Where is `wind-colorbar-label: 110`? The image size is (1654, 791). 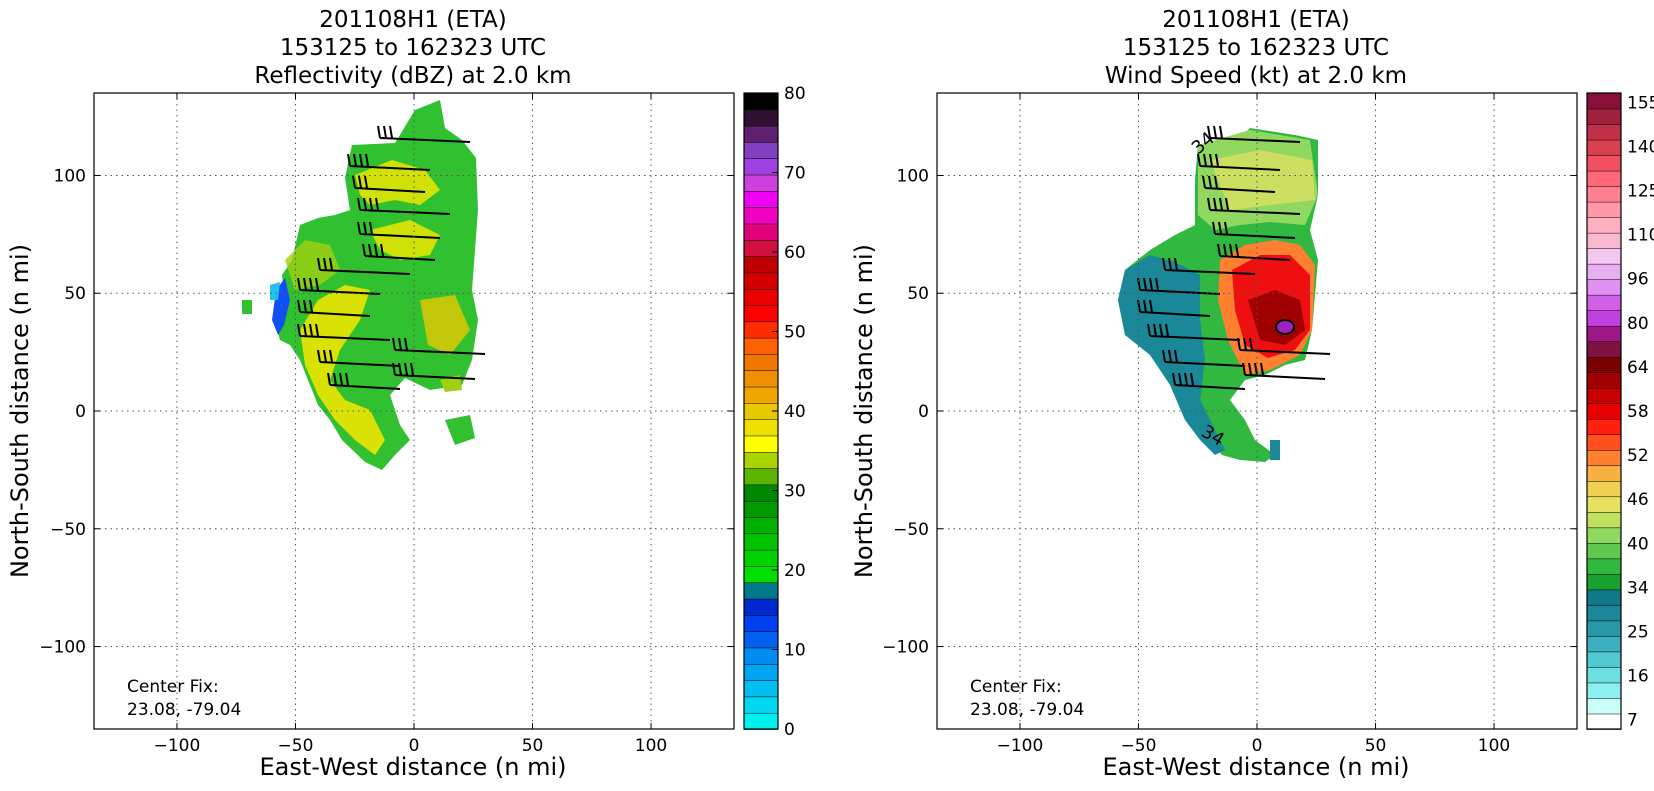
wind-colorbar-label: 110 is located at coordinates (1640, 236).